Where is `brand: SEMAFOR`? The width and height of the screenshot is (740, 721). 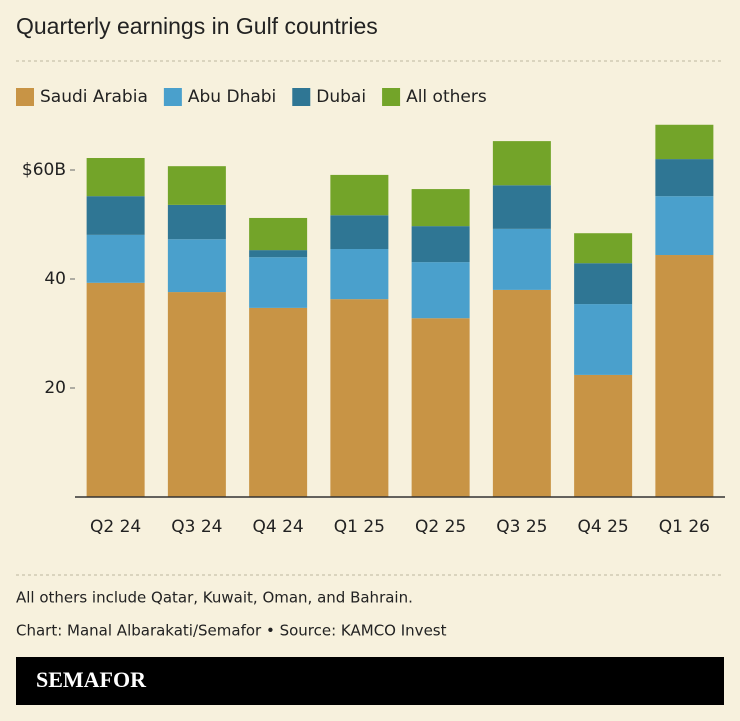
brand: SEMAFOR is located at coordinates (91, 679).